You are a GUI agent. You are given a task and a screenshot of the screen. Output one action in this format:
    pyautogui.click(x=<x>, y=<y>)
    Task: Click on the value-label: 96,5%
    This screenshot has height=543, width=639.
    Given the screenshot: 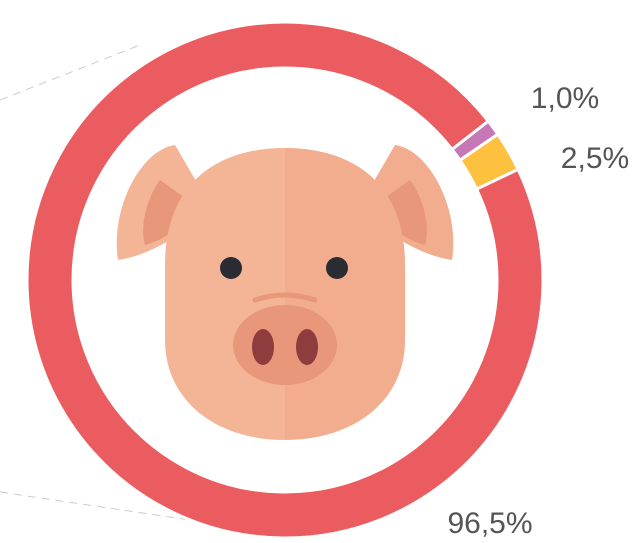 What is the action you would take?
    pyautogui.click(x=489, y=523)
    